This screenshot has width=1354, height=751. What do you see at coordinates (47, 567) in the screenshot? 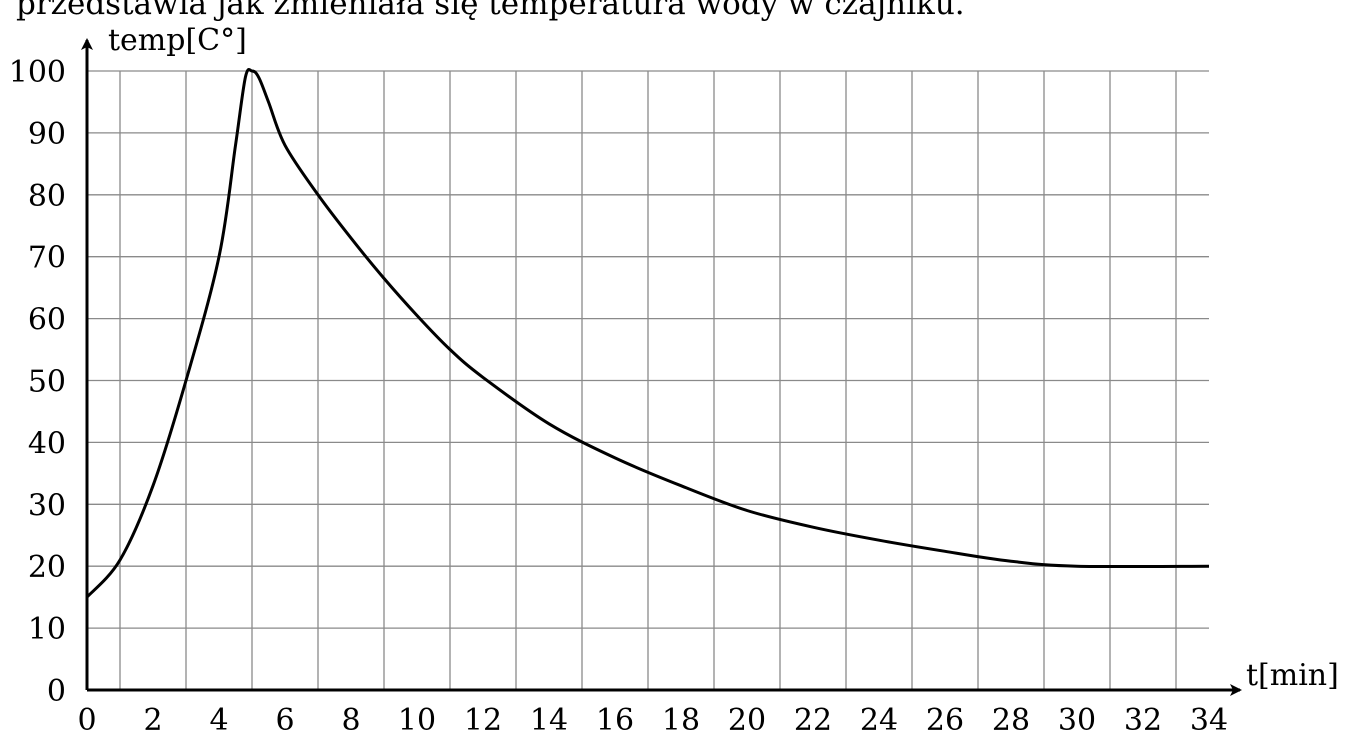
I see `y-tick-label: 20` at bounding box center [47, 567].